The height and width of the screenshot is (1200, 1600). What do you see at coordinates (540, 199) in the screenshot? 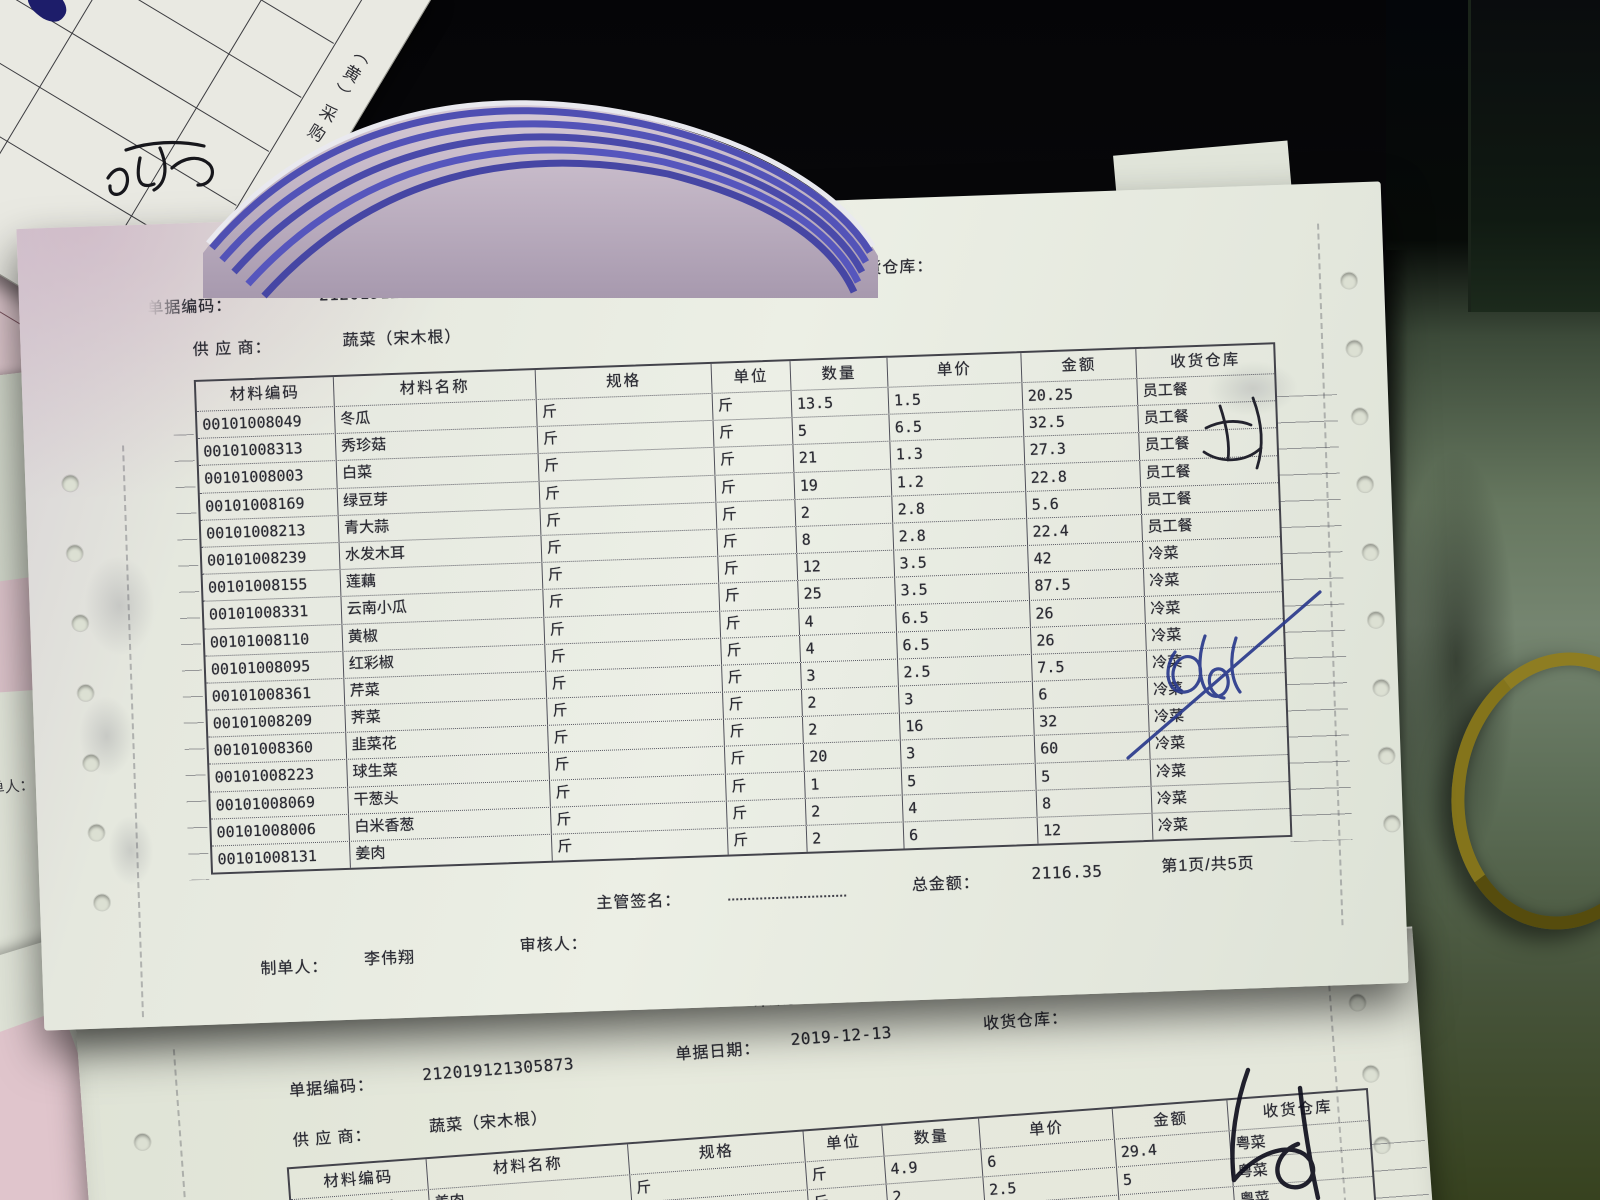
I see `carbon-copy-stack` at bounding box center [540, 199].